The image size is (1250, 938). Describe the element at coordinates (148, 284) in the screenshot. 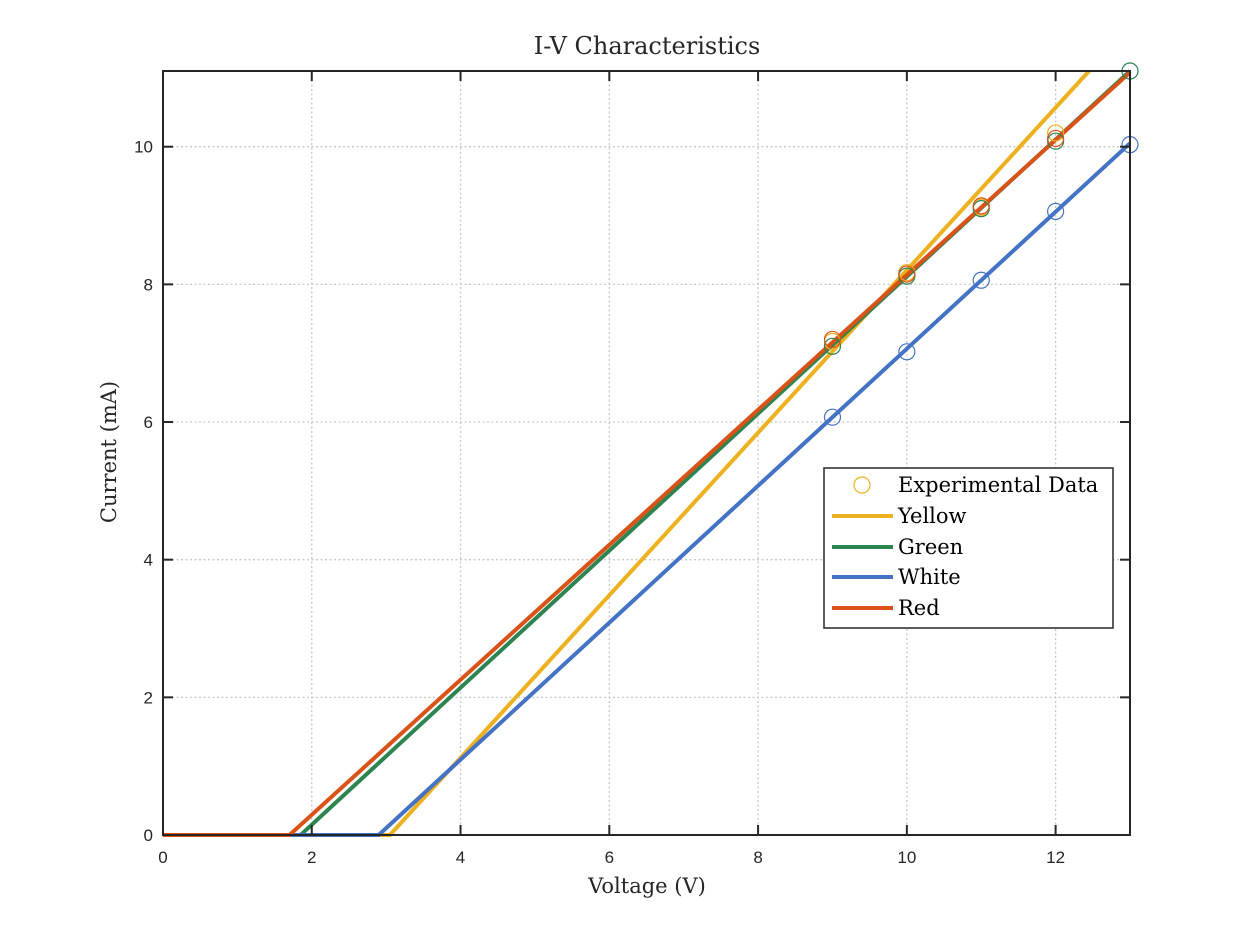

I see `y-tick-label: 8` at that location.